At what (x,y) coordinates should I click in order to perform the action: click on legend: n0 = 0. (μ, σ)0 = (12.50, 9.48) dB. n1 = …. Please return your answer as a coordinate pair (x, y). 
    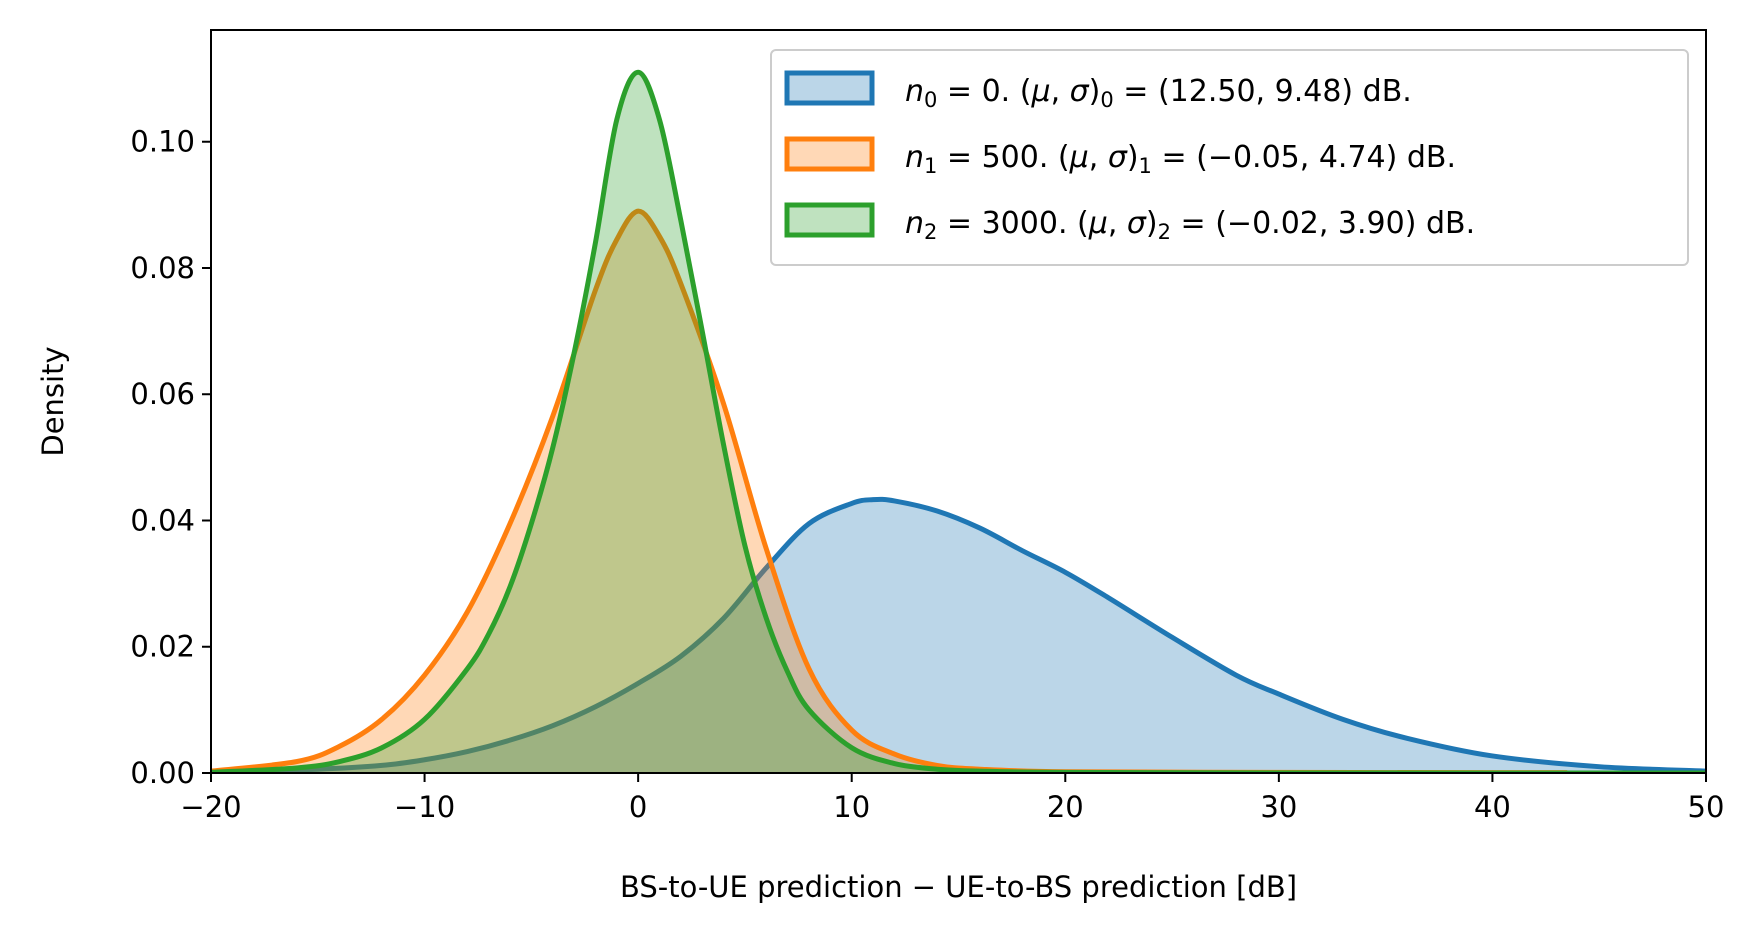
    Looking at the image, I should click on (1229, 157).